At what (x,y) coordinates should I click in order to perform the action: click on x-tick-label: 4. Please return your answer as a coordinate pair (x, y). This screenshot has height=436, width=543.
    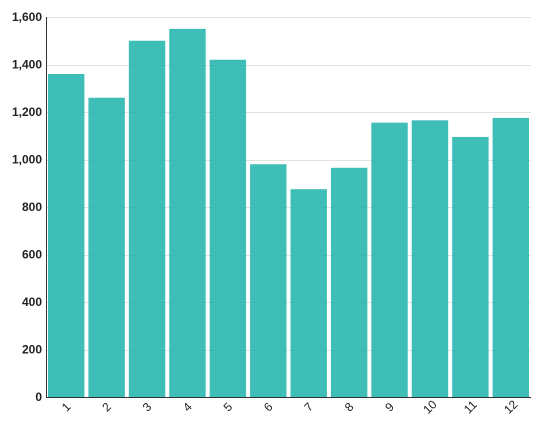
    Looking at the image, I should click on (187, 406).